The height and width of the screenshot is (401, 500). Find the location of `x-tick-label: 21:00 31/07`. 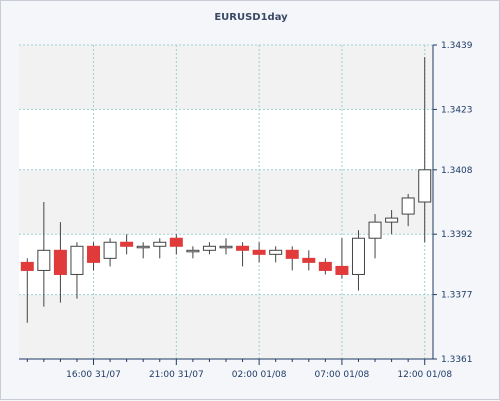

x-tick-label: 21:00 31/07 is located at coordinates (176, 375).